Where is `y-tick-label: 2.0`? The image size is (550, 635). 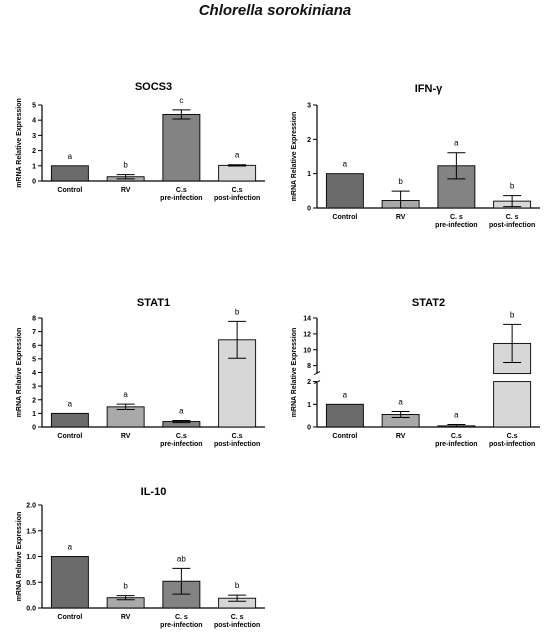 y-tick-label: 2.0 is located at coordinates (31, 506).